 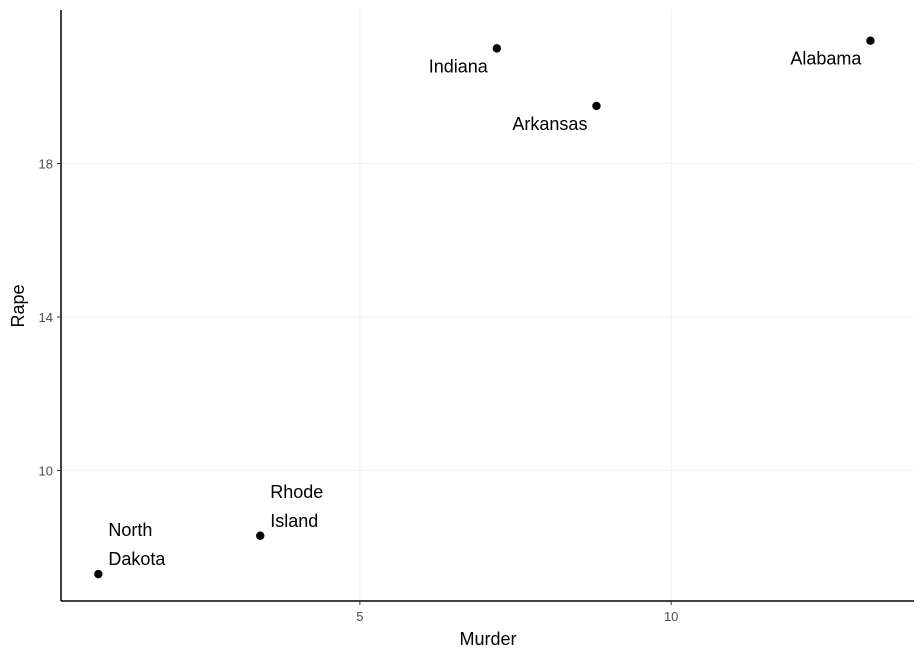 What do you see at coordinates (459, 66) in the screenshot?
I see `point-label-indiana: Indiana` at bounding box center [459, 66].